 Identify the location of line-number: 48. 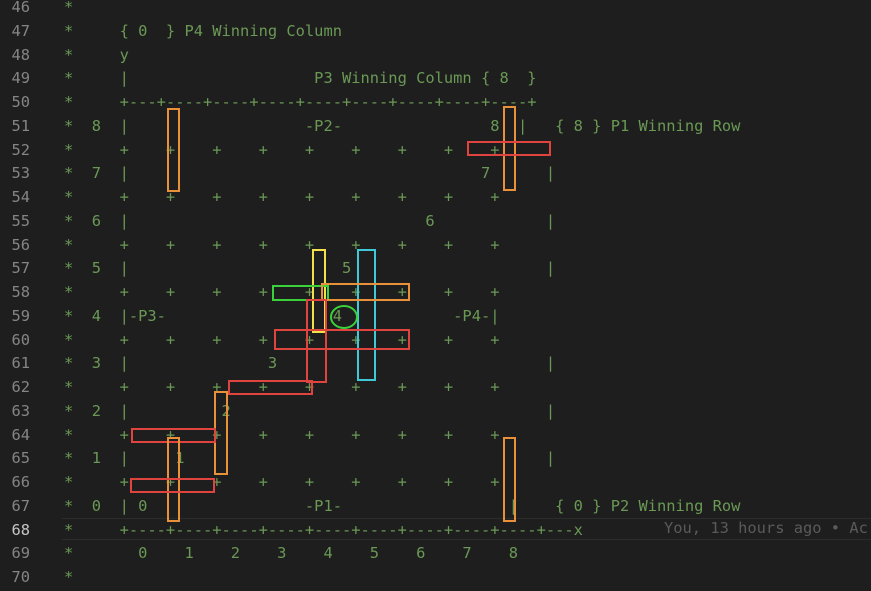
(20, 54).